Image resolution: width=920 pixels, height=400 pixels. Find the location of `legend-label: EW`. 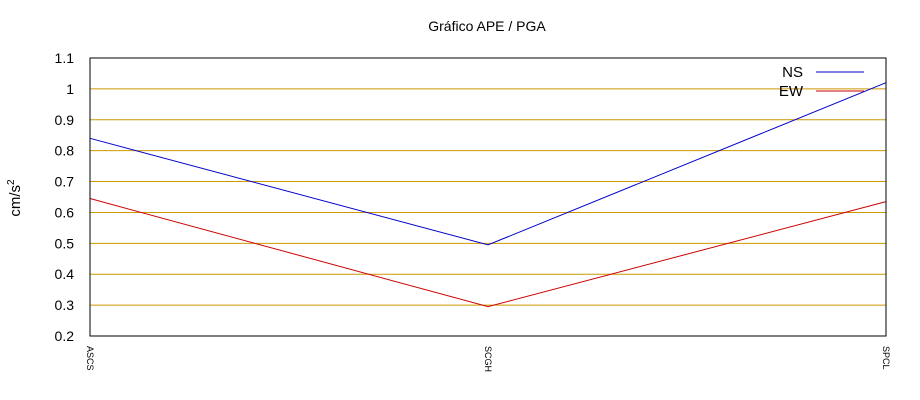

legend-label: EW is located at coordinates (791, 91).